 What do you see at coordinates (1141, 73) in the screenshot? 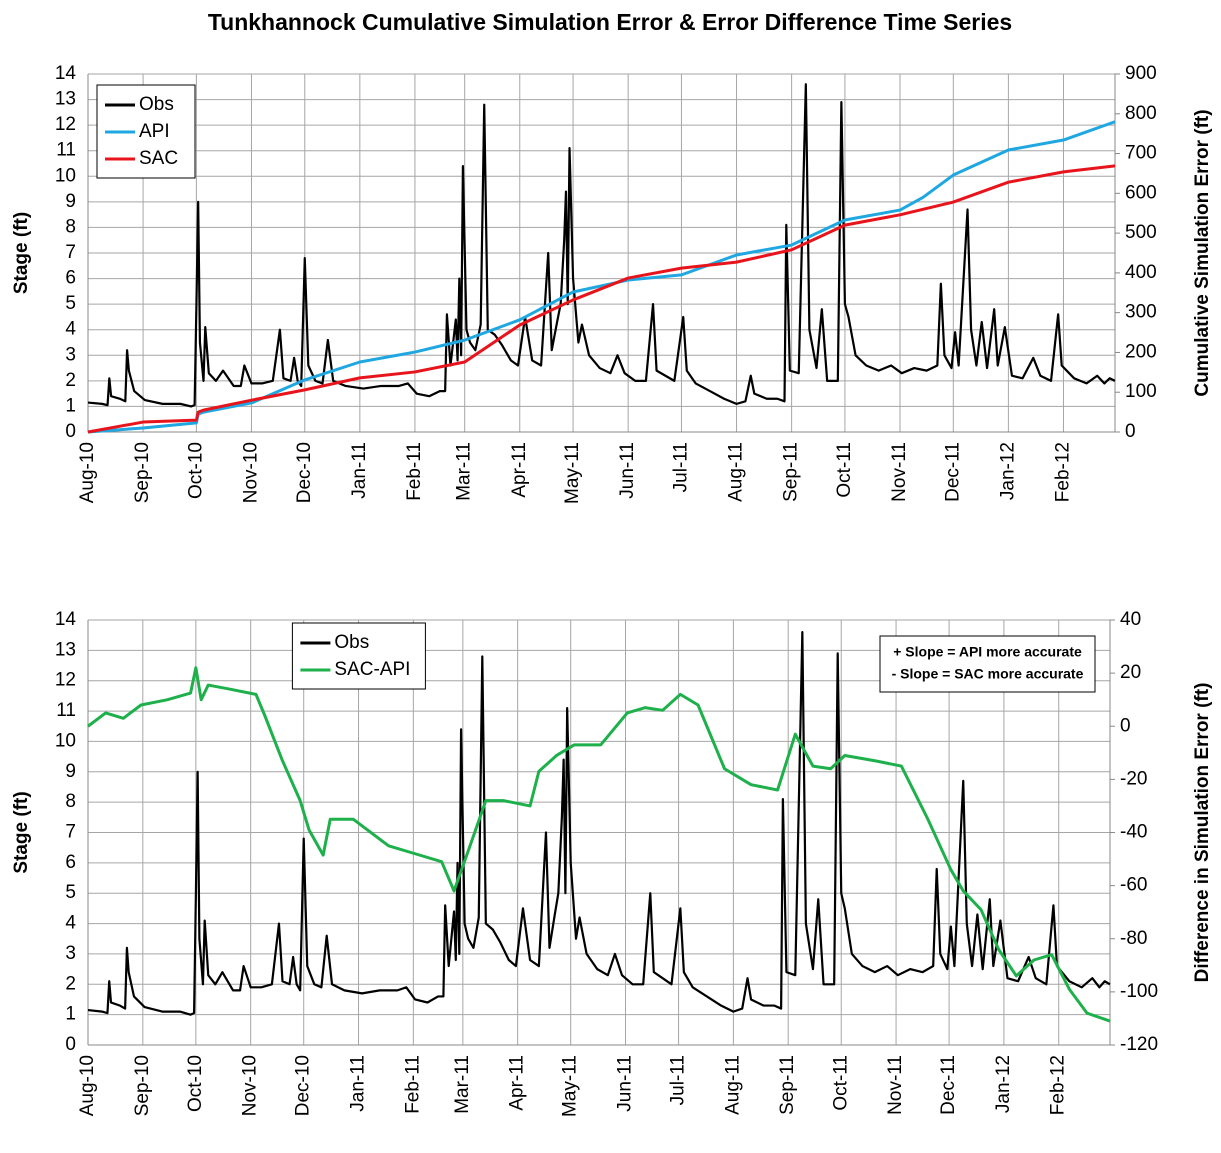
I see `y2-tick-label: 900` at bounding box center [1141, 73].